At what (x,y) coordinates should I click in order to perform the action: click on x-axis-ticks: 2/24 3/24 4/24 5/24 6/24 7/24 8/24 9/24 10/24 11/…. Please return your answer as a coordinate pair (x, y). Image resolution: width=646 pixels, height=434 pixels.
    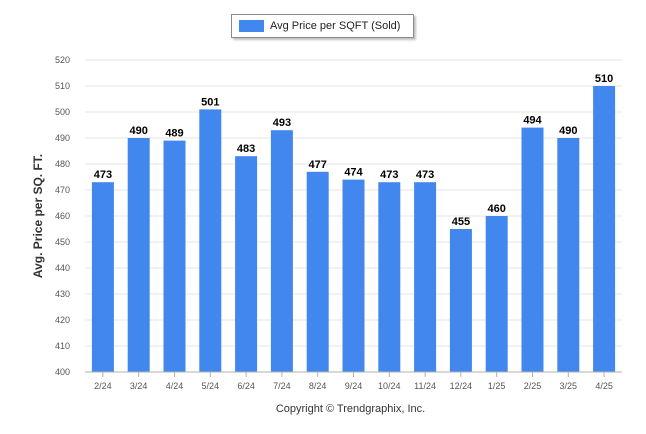
    Looking at the image, I should click on (353, 381).